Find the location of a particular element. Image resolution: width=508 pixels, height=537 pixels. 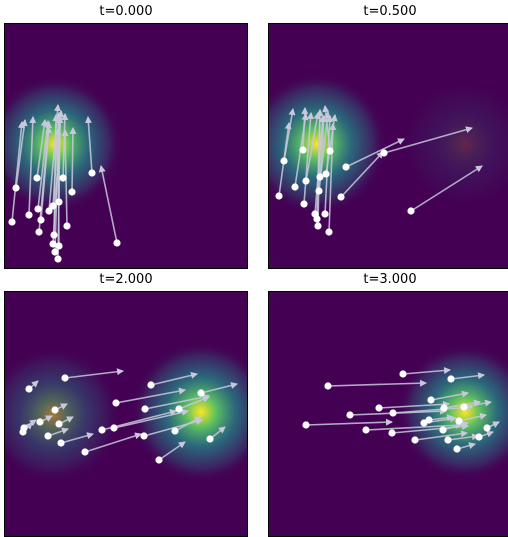

chart-title: t=3.000 is located at coordinates (388, 279).